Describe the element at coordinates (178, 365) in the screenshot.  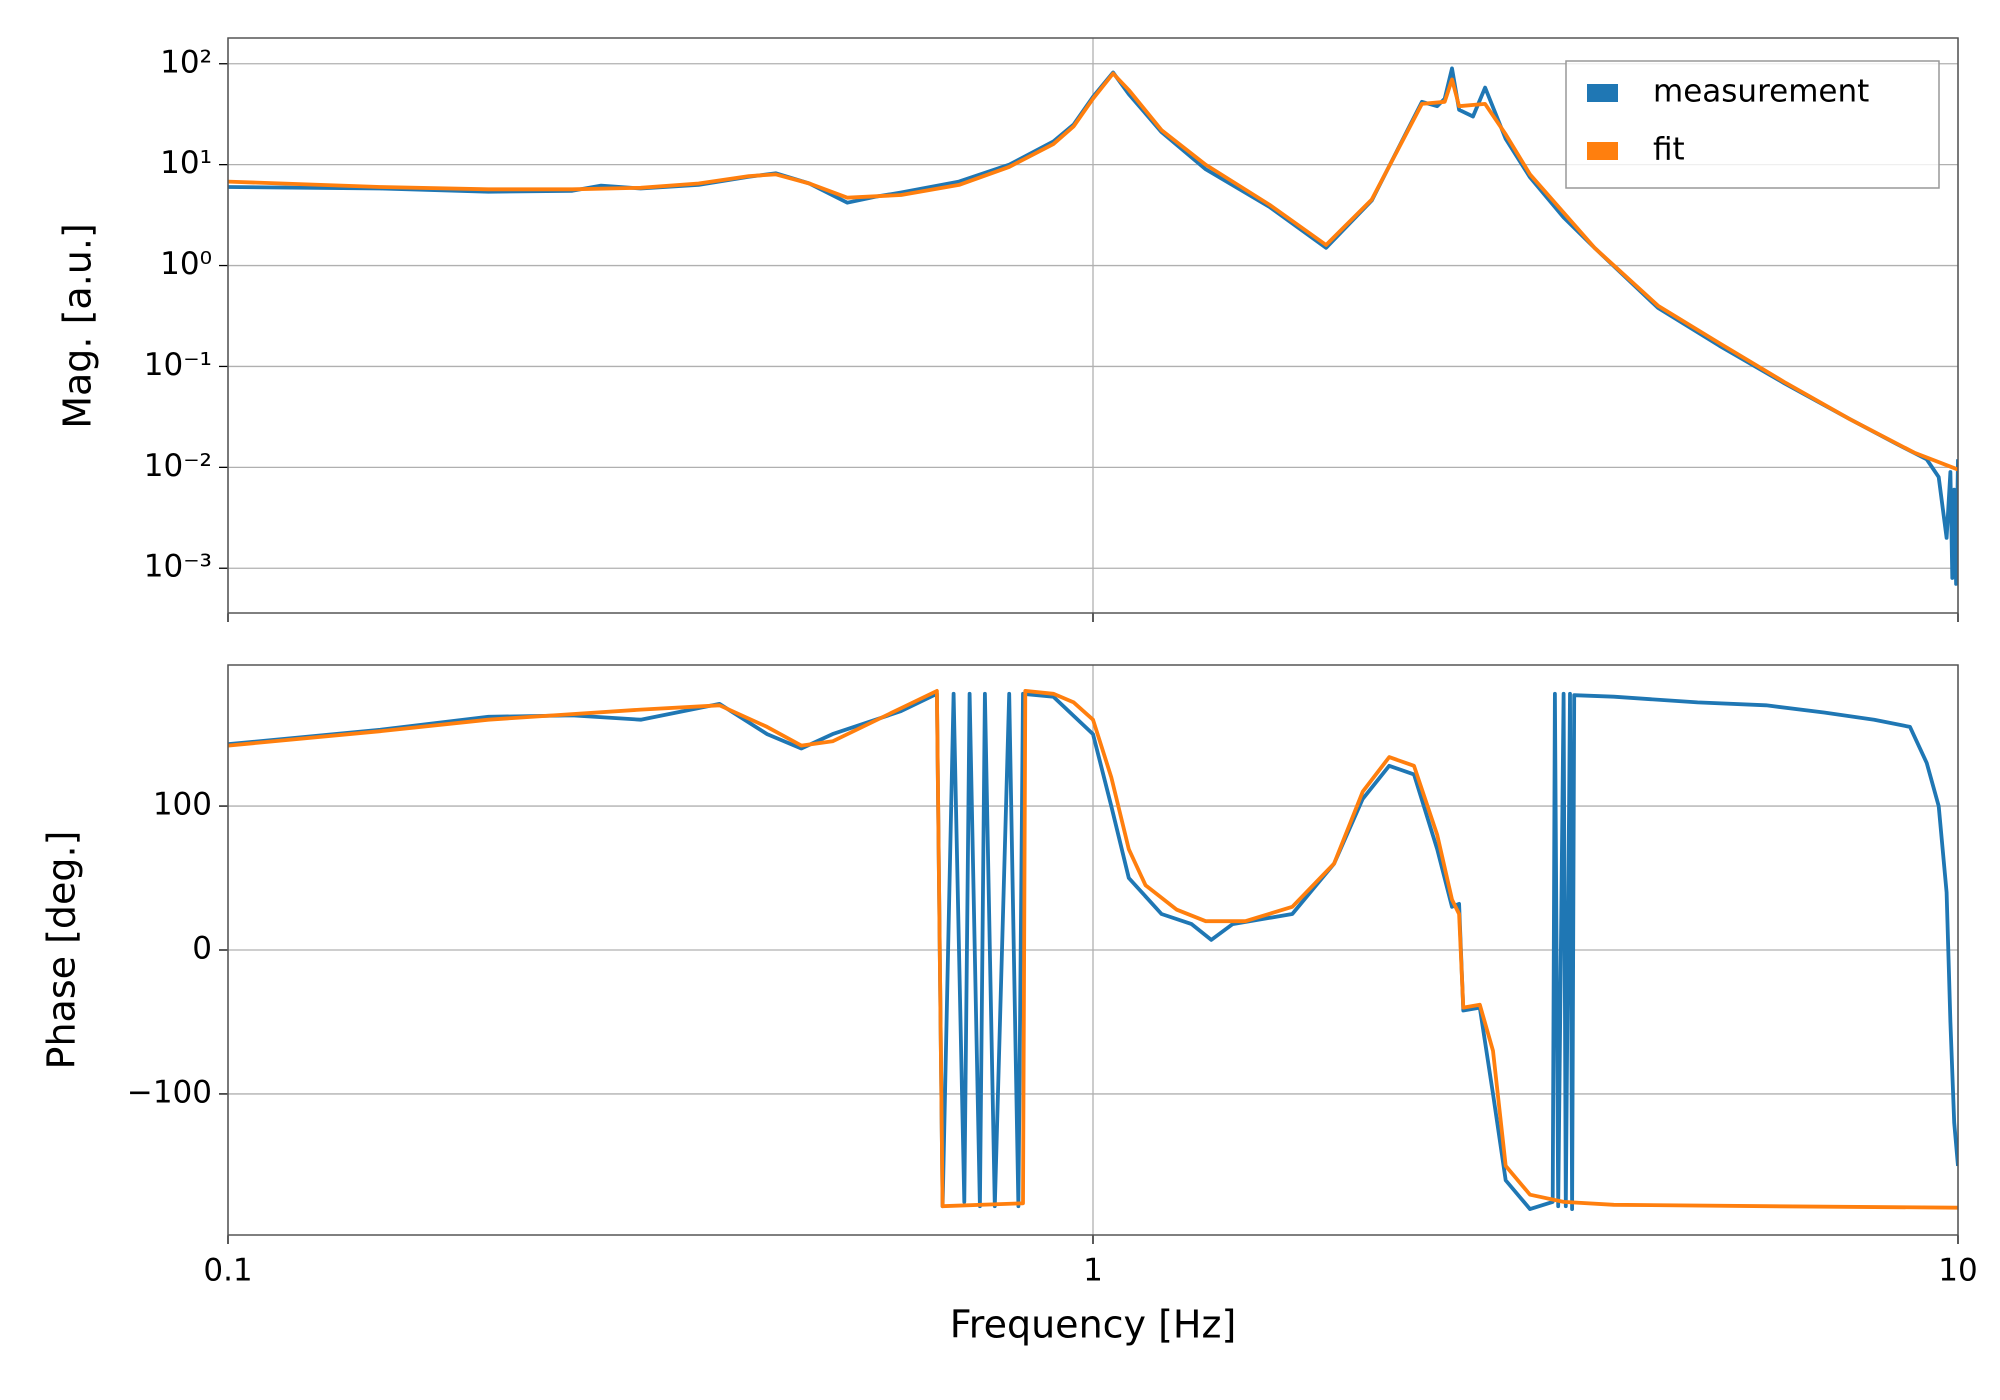
I see `y-tick-label: 10⁻¹` at that location.